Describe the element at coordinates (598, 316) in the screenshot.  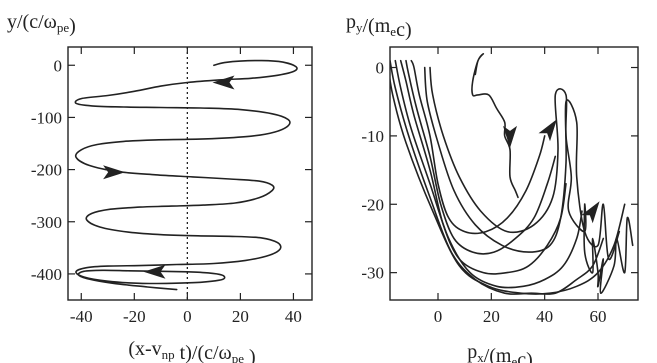
I see `x-tick-label: 60` at that location.